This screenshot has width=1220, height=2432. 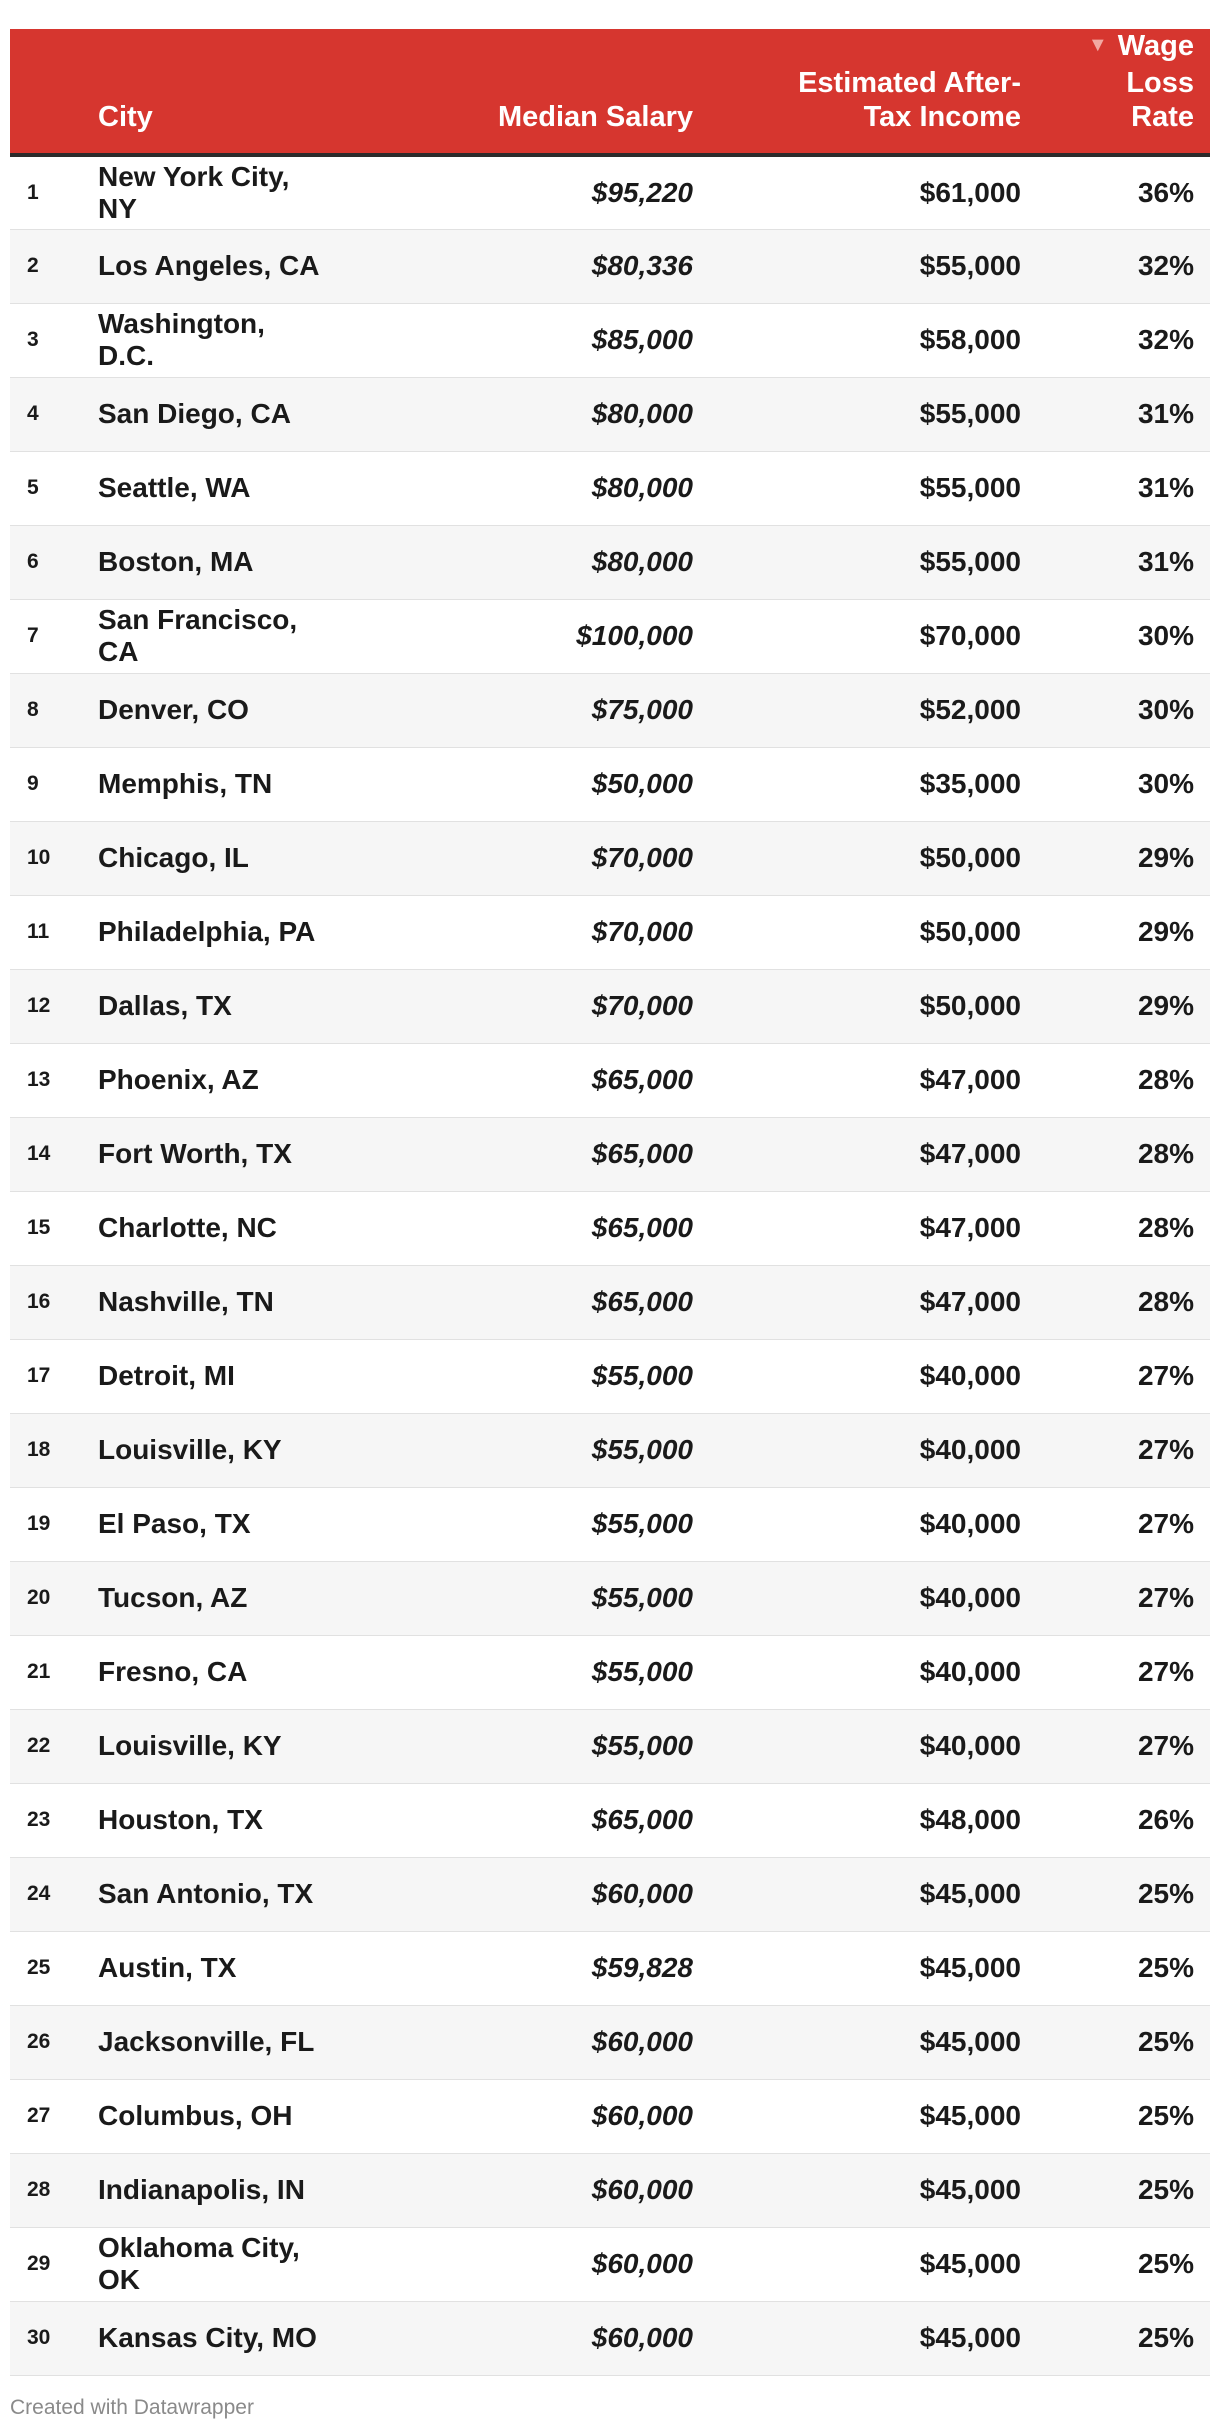 I want to click on table-row: 9 Memphis, TN $50,000 $35,000 30%, so click(x=610, y=784).